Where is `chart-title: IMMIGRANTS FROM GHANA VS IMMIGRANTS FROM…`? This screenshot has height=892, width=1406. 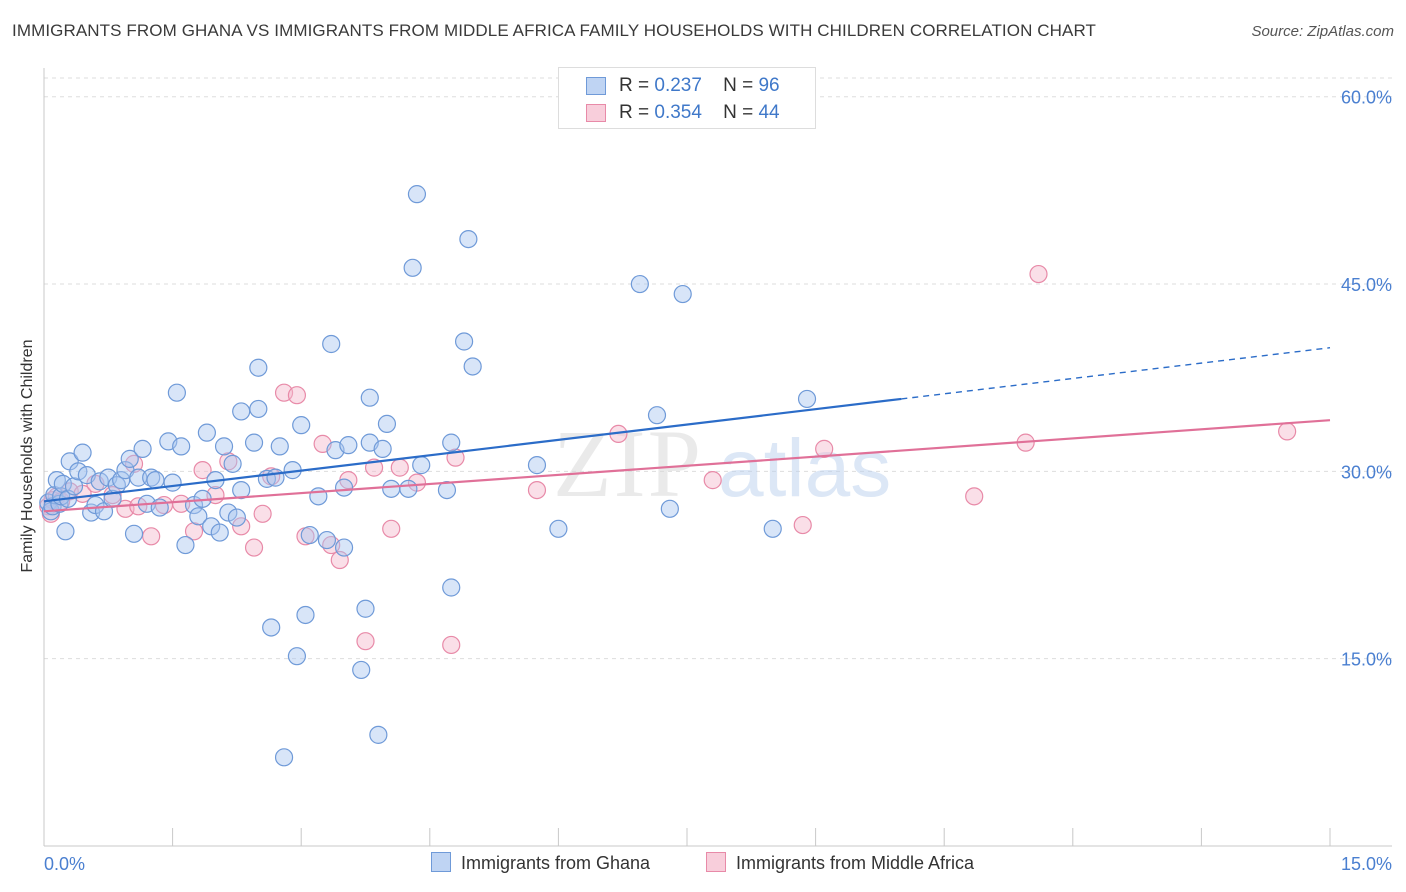 chart-title: IMMIGRANTS FROM GHANA VS IMMIGRANTS FROM… is located at coordinates (554, 30).